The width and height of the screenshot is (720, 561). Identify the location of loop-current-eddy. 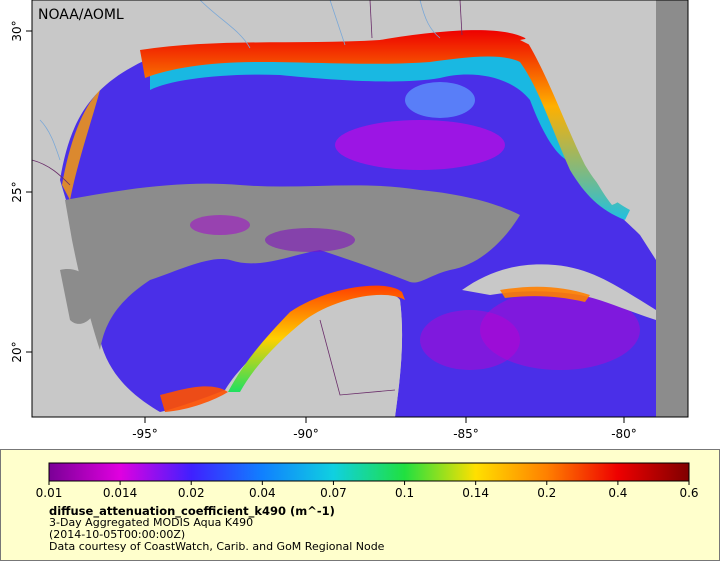
(440, 100).